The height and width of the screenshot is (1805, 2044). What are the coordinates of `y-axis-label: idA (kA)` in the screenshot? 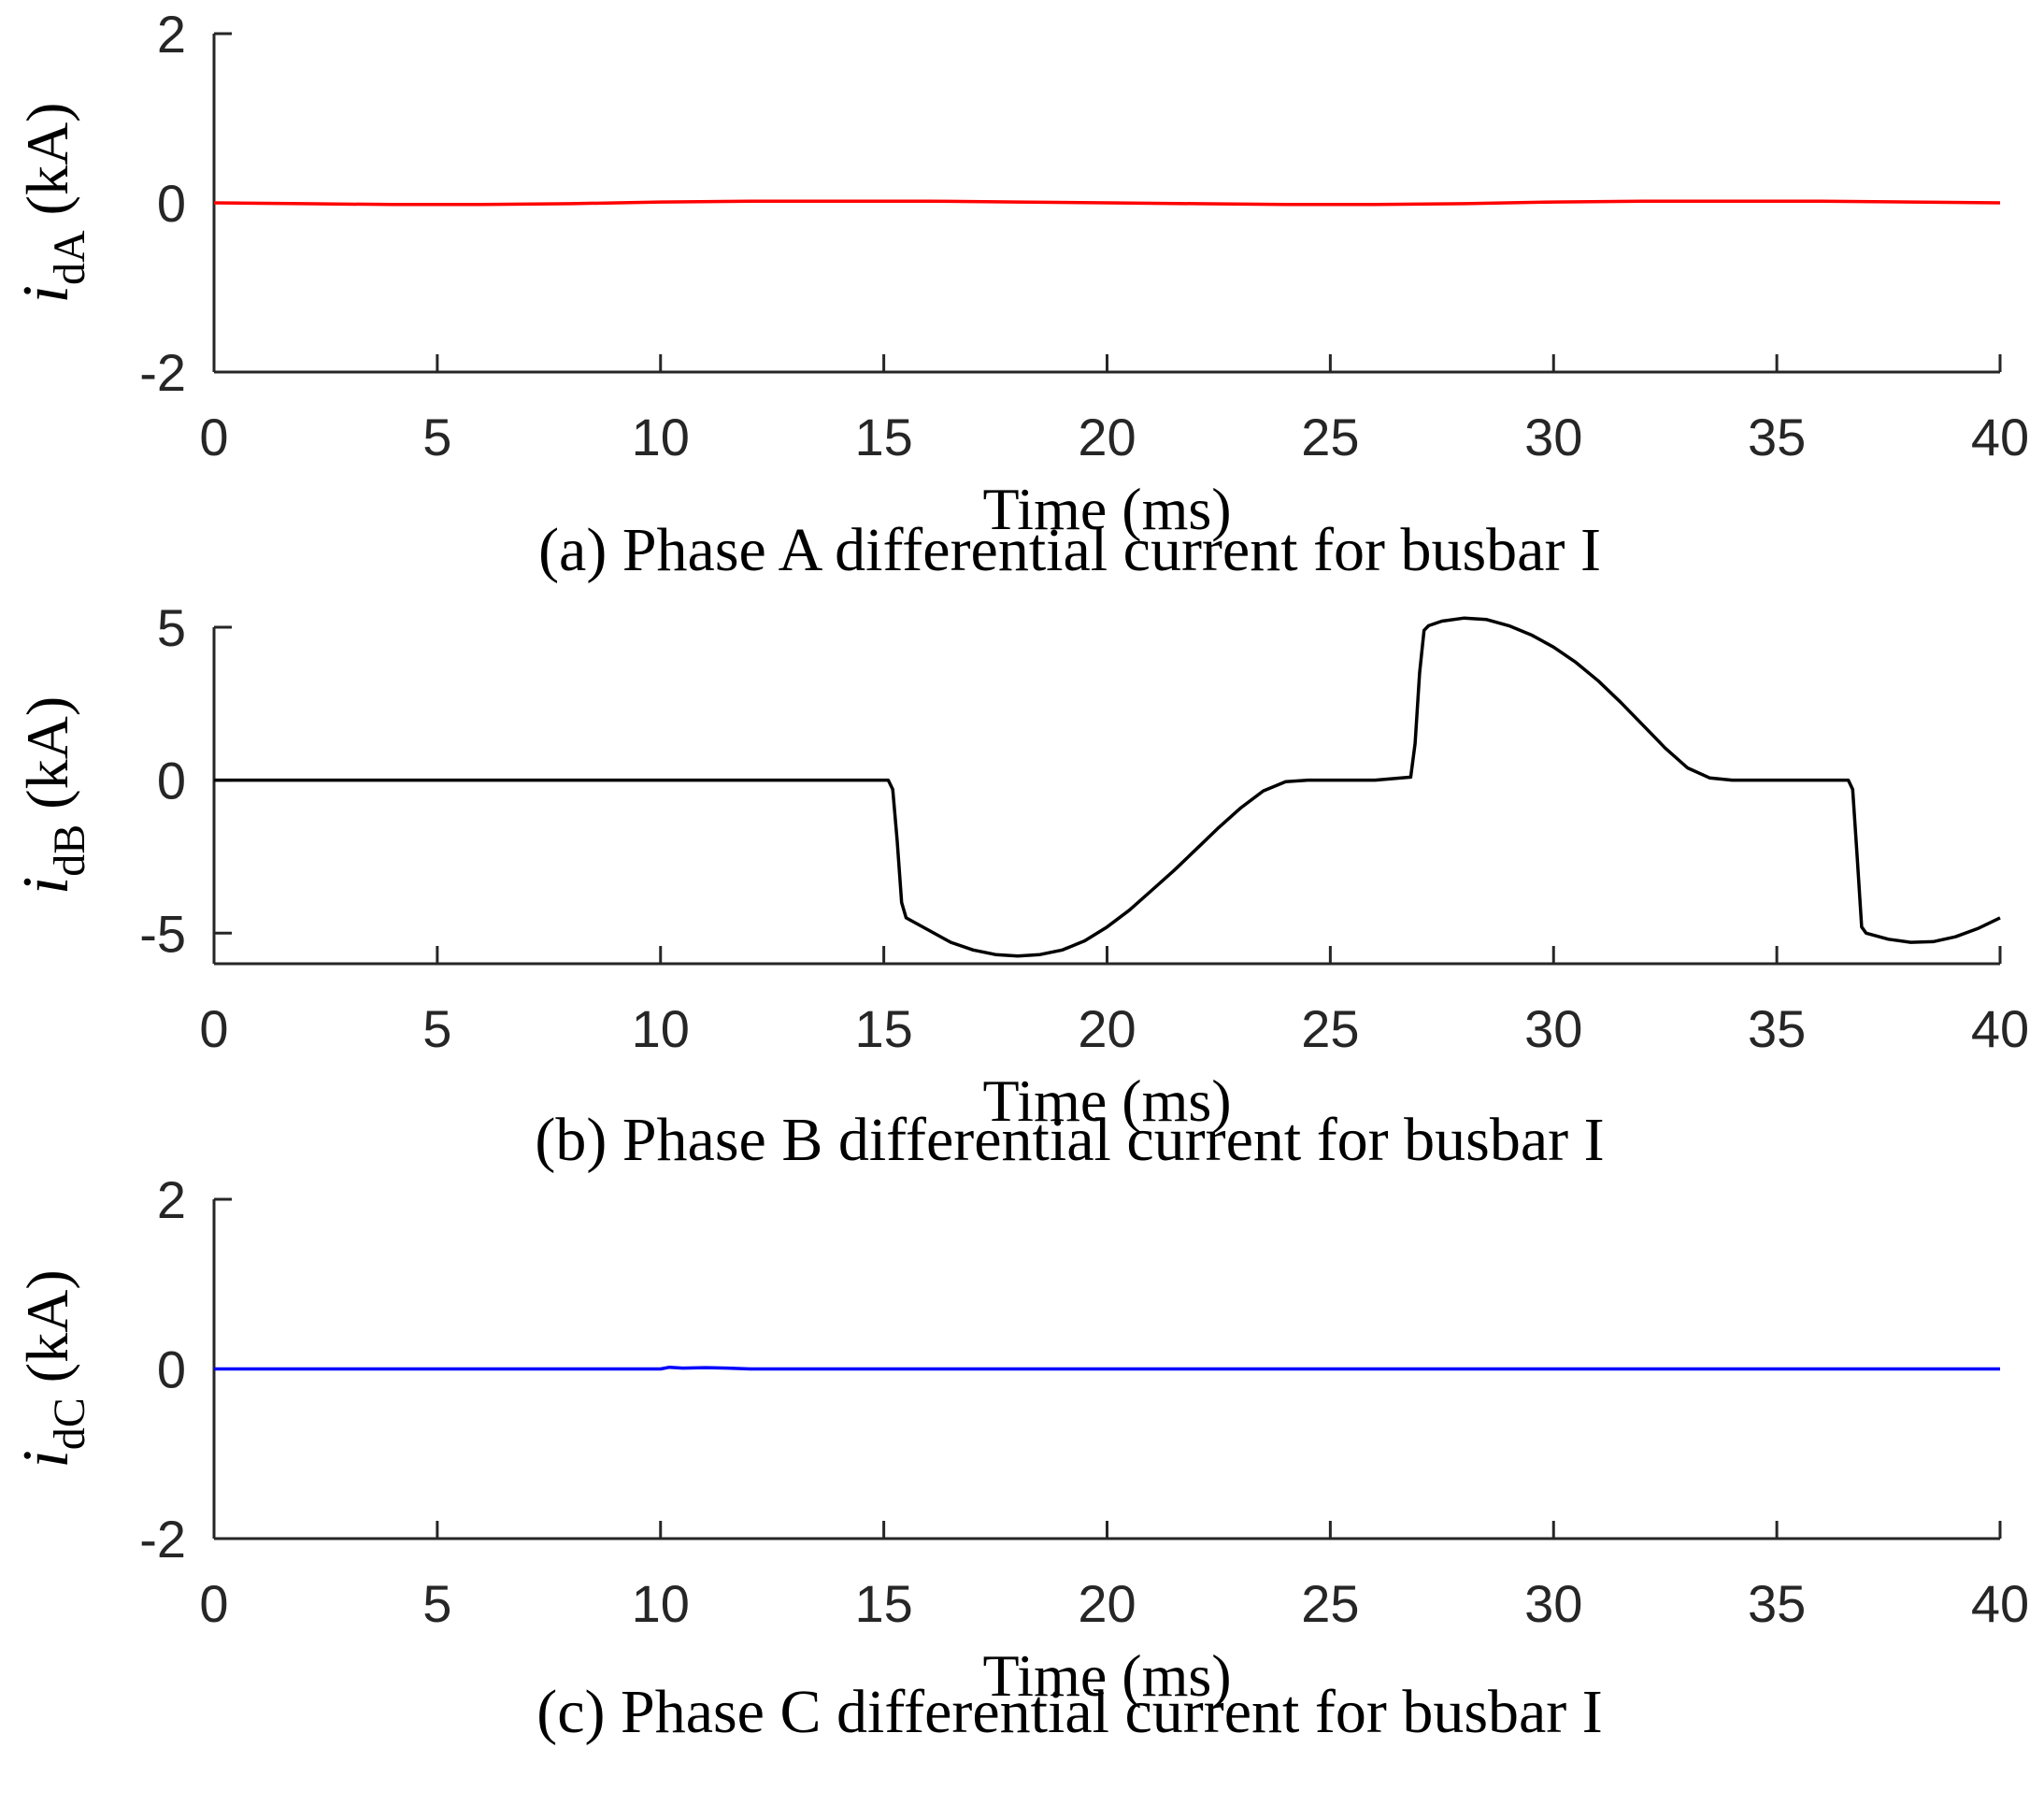 It's located at (52, 203).